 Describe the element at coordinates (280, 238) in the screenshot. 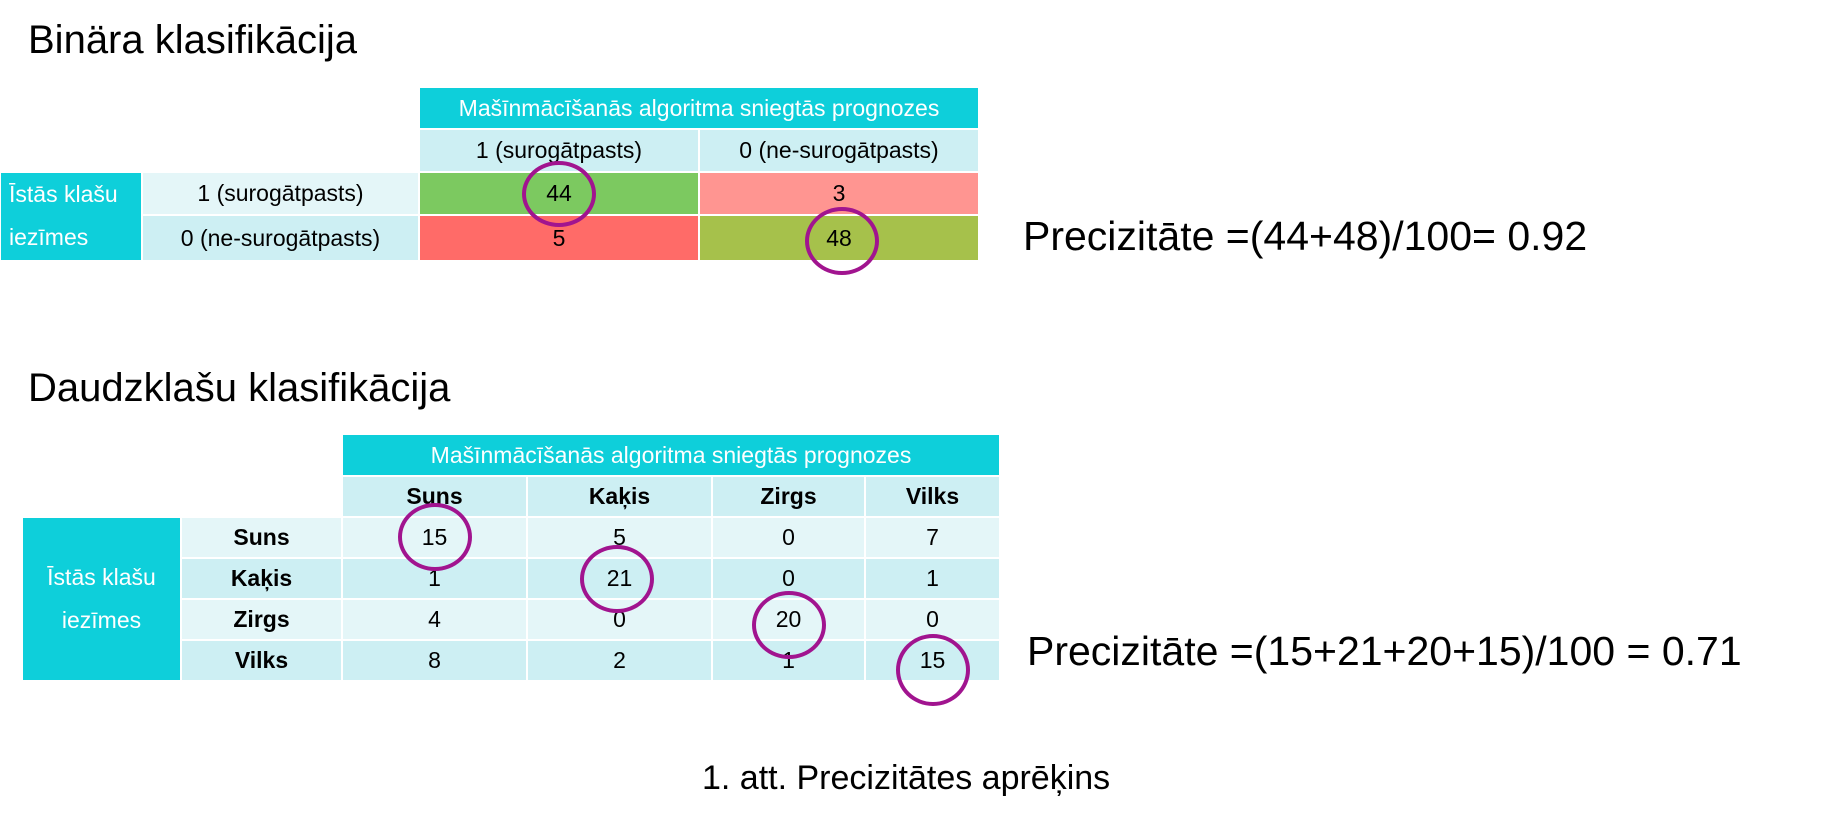

I see `binary-row-label-0: 0 (ne-surogātpasts)` at that location.